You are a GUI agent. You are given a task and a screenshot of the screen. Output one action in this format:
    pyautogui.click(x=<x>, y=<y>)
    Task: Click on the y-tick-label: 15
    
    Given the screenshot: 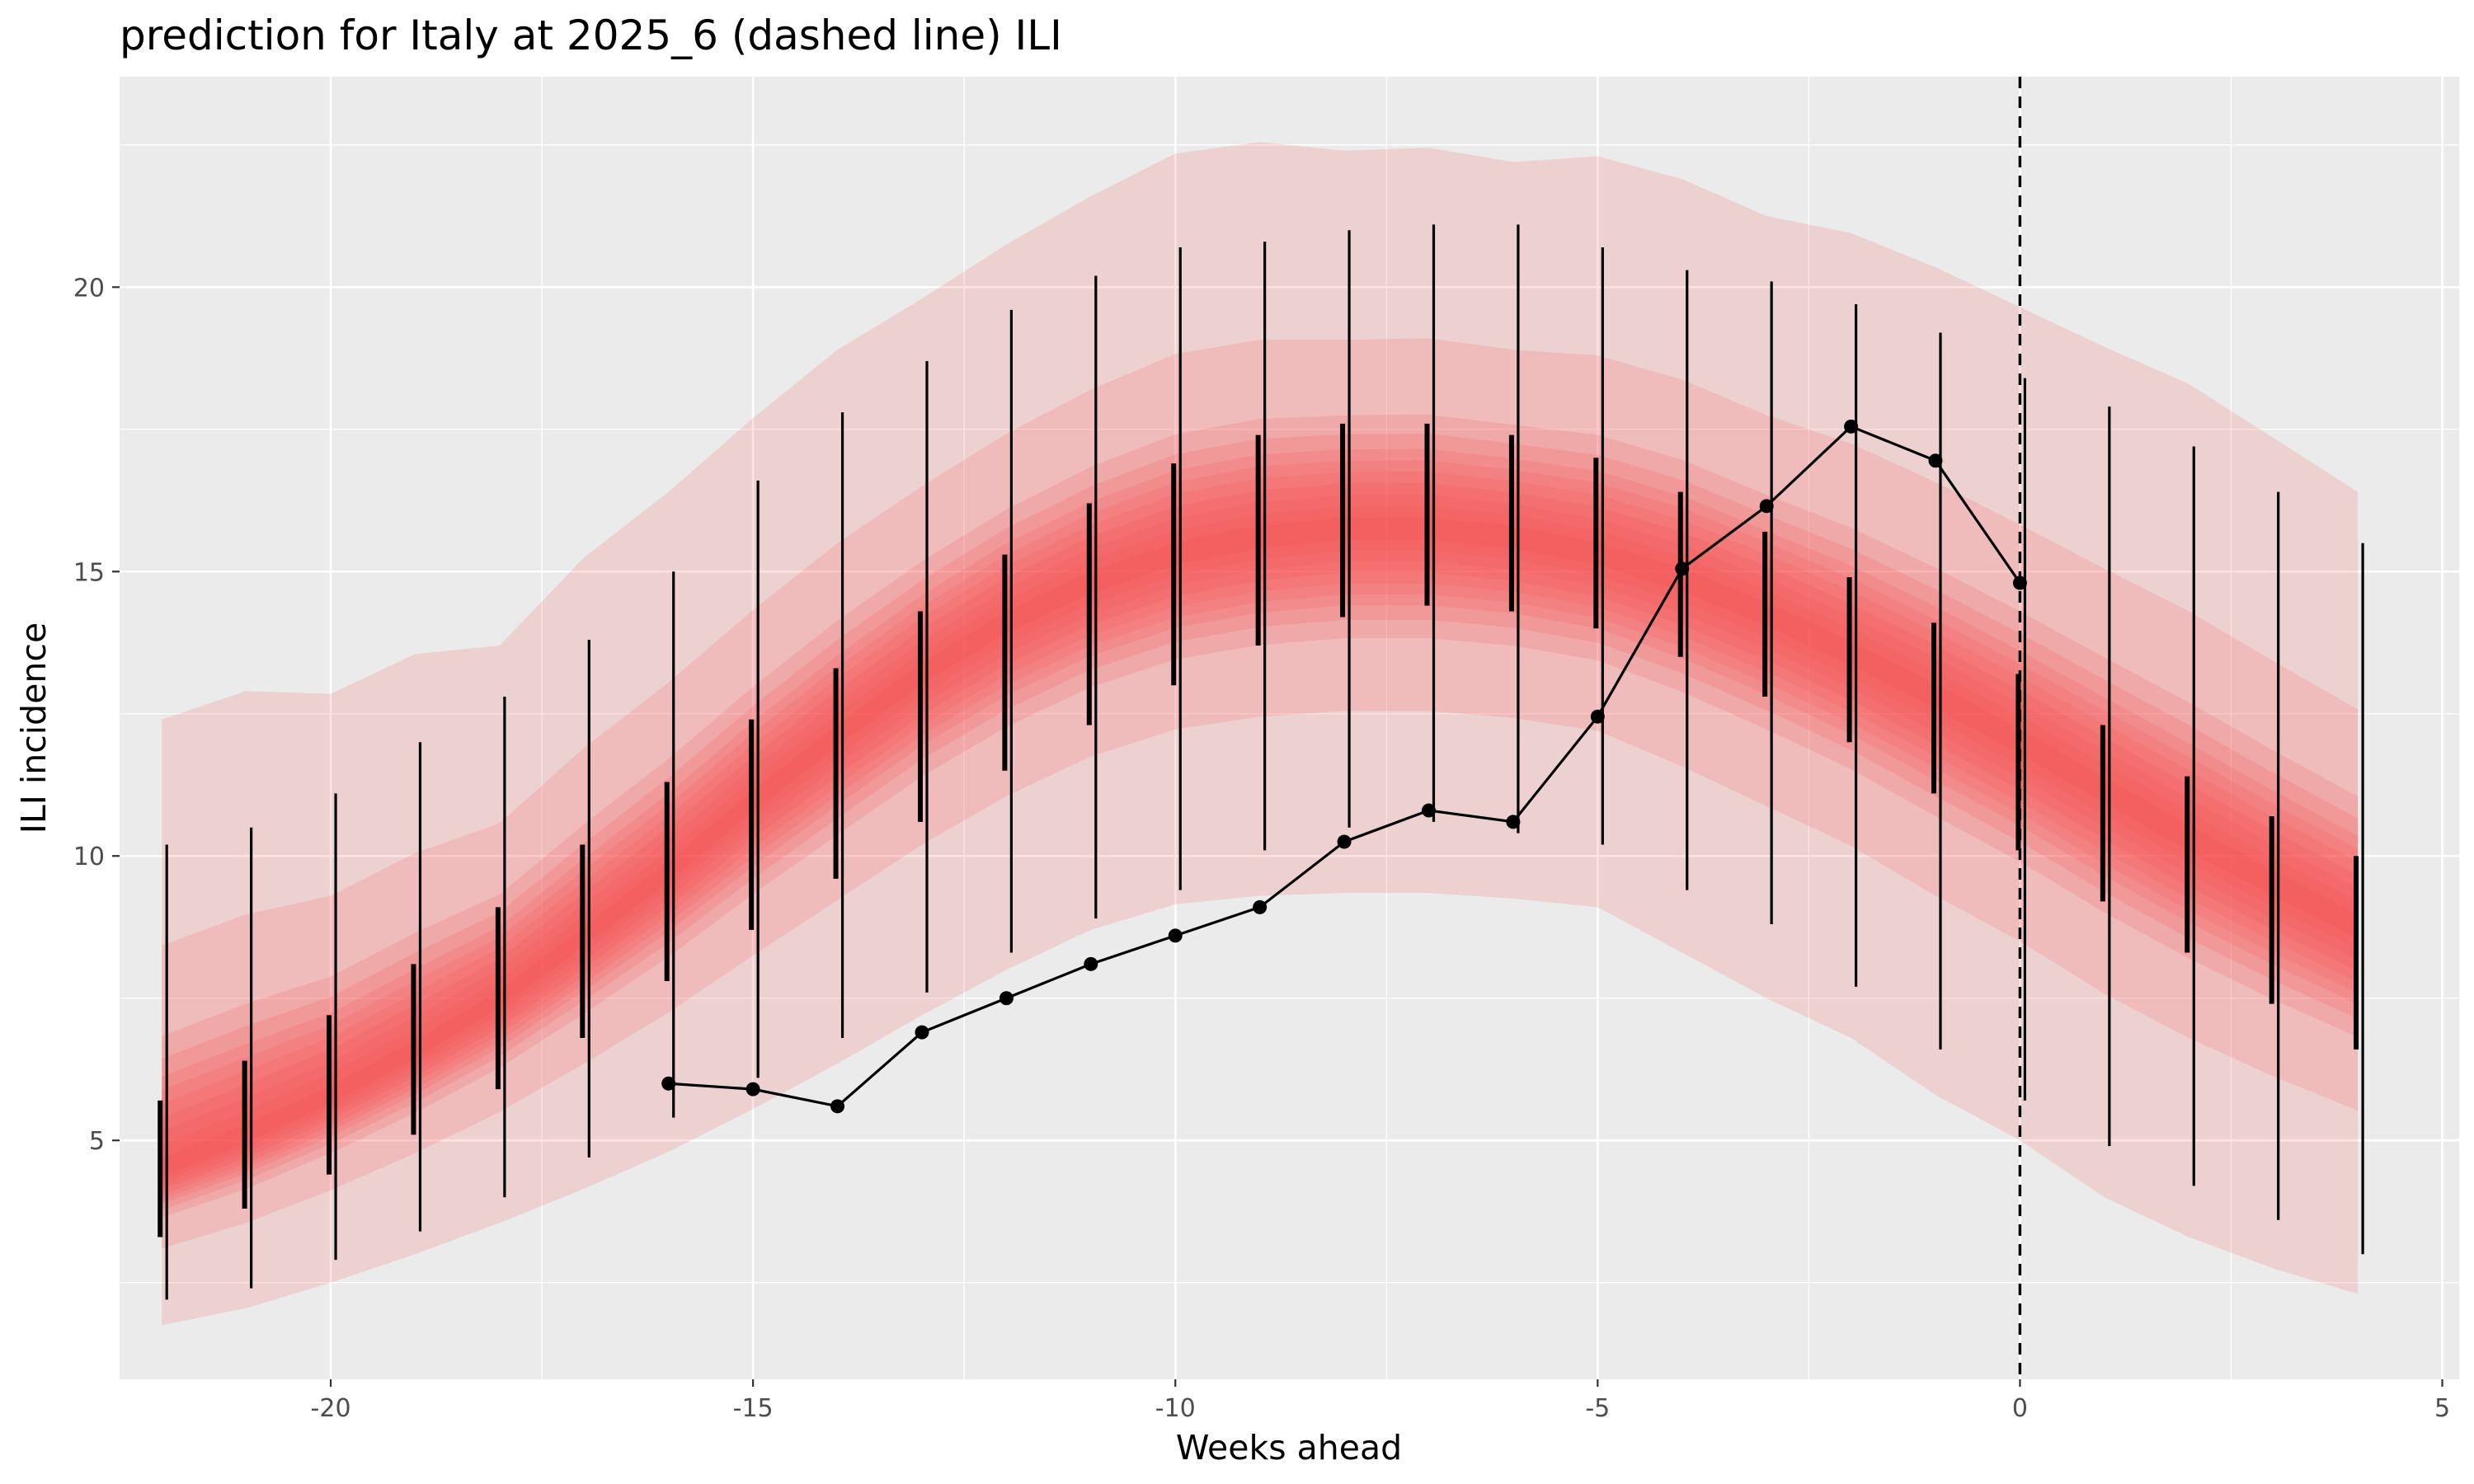 What is the action you would take?
    pyautogui.click(x=89, y=572)
    